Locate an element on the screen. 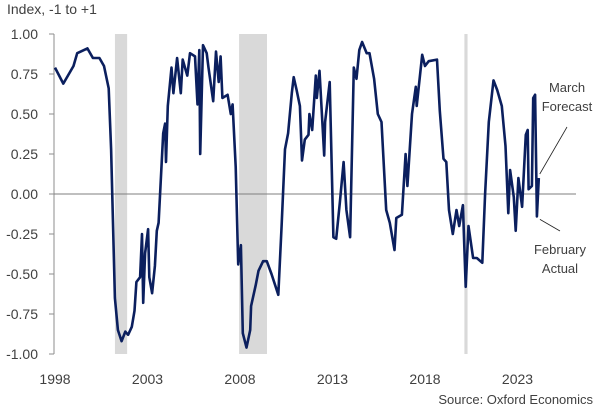  annotation-label: Forecast is located at coordinates (567, 106).